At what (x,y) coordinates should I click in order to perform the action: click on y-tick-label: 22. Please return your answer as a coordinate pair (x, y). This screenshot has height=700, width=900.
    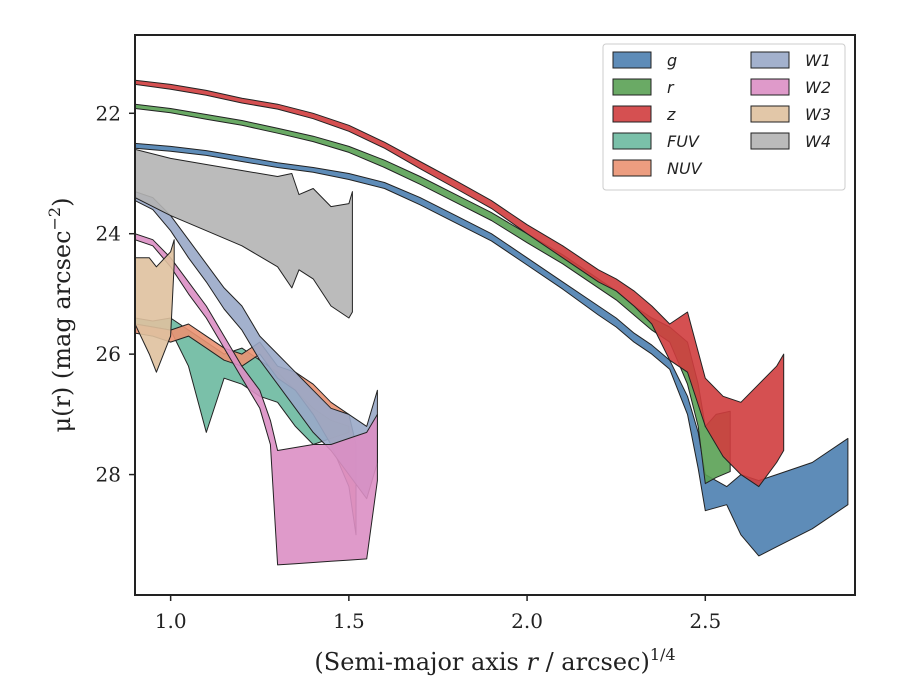
    Looking at the image, I should click on (108, 113).